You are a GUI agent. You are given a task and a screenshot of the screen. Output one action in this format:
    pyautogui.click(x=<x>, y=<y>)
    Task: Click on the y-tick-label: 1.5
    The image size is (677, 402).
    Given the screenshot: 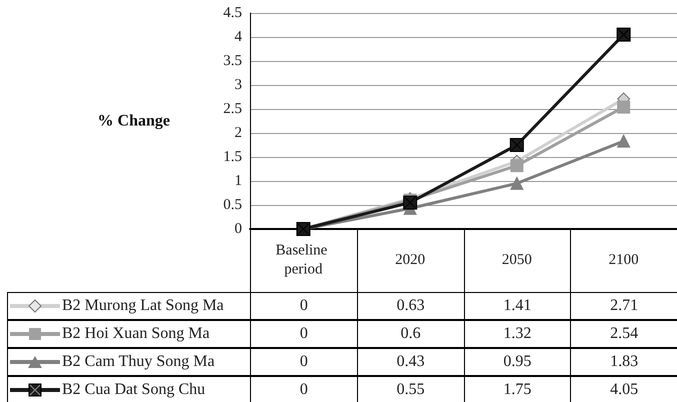 What is the action you would take?
    pyautogui.click(x=232, y=157)
    